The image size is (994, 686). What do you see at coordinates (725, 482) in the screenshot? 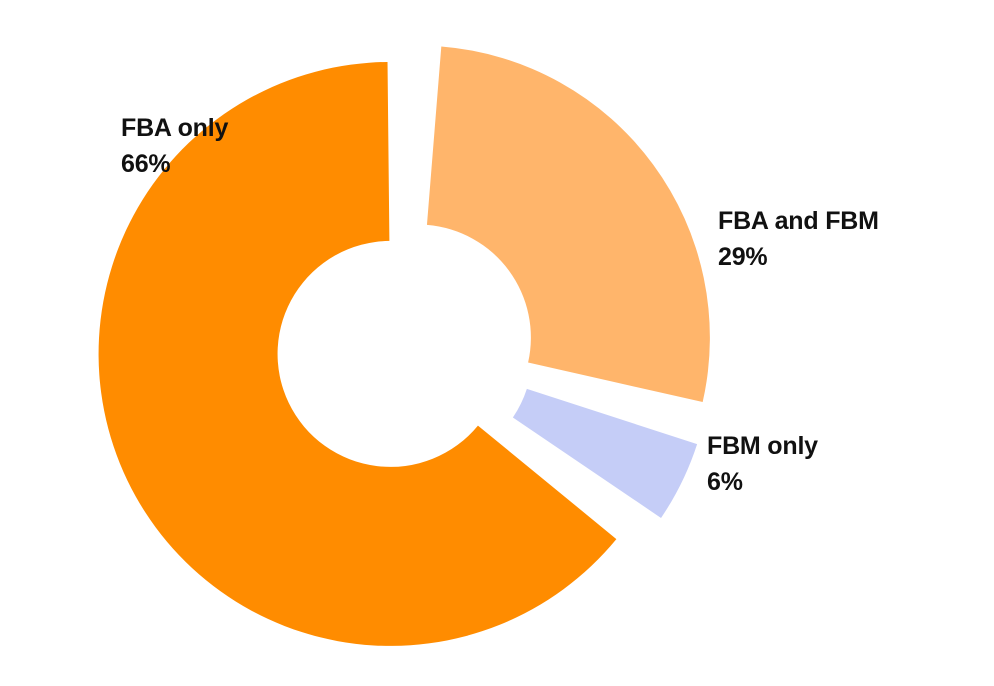
I see `pie-label-fbm-only-percent: 6%` at bounding box center [725, 482].